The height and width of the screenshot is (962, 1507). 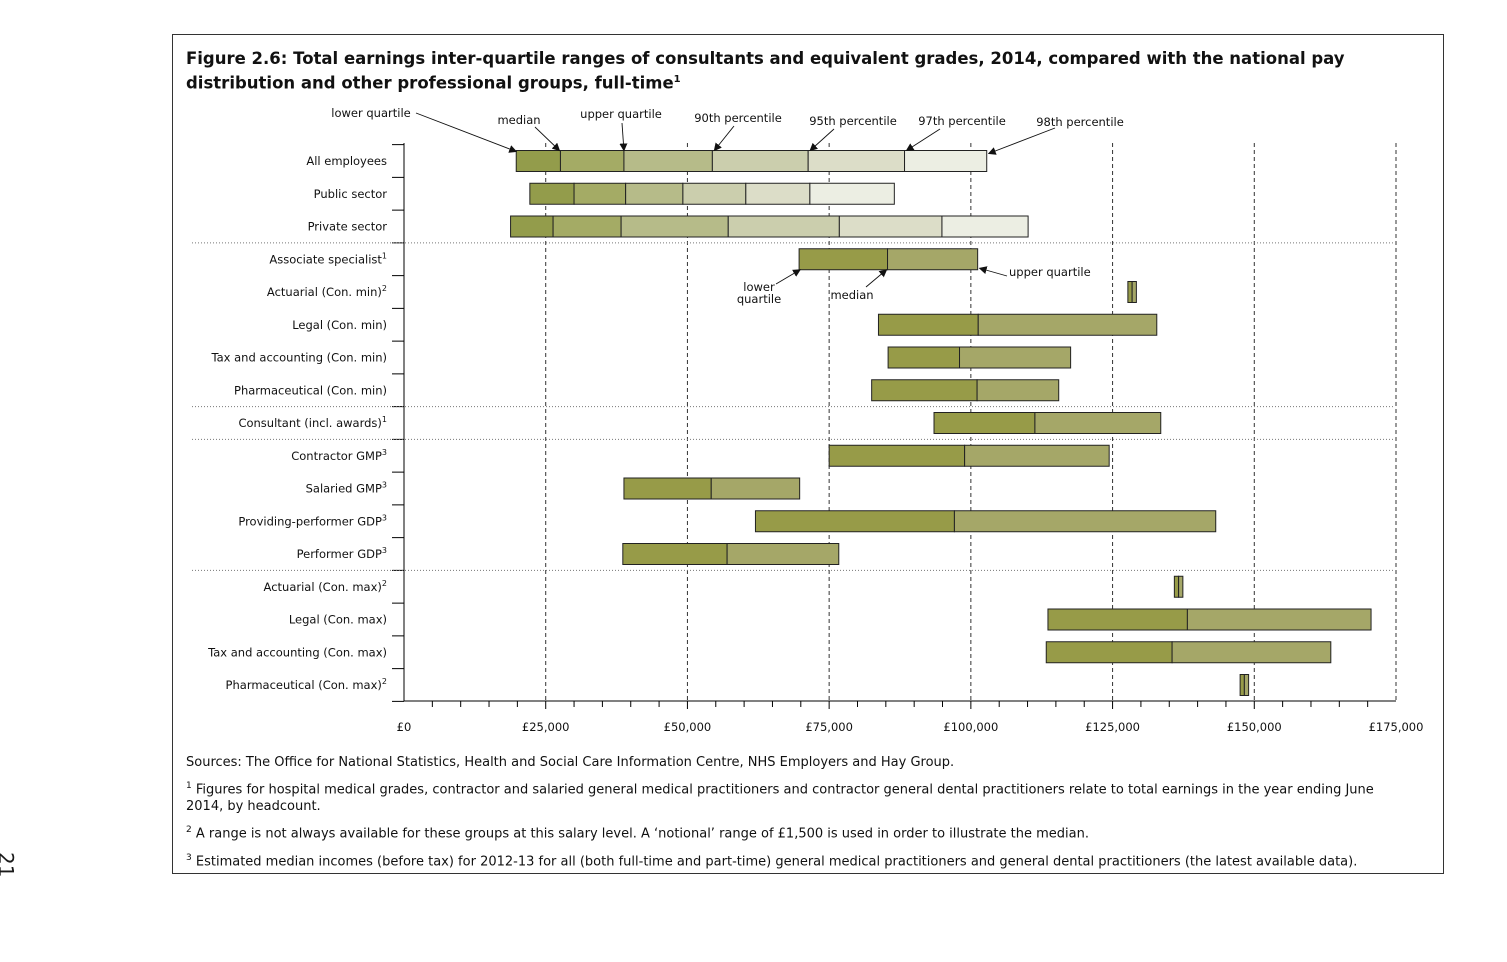 What do you see at coordinates (299, 358) in the screenshot?
I see `row-label-text: Tax and accounting (Con. min)` at bounding box center [299, 358].